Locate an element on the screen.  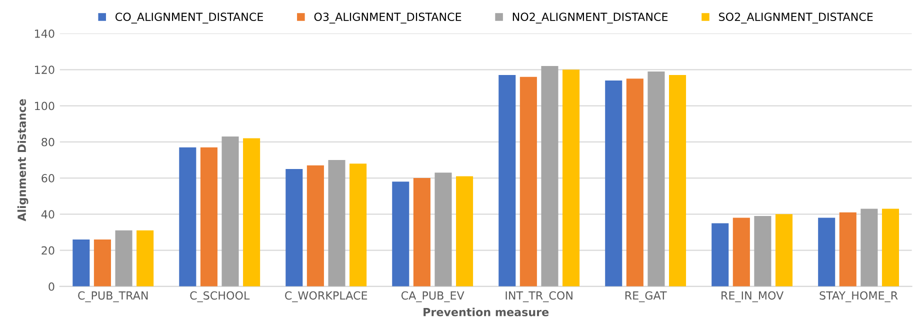
x-tick-label: C_SCHOOL is located at coordinates (220, 296).